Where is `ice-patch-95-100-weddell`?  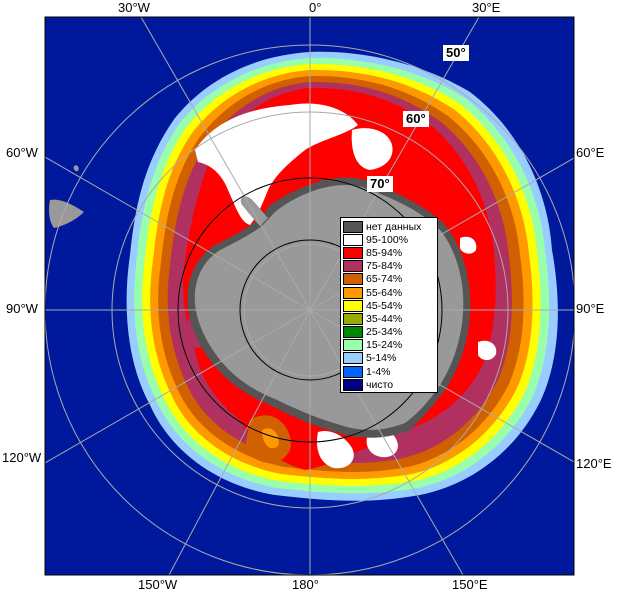
ice-patch-95-100-weddell is located at coordinates (276, 164).